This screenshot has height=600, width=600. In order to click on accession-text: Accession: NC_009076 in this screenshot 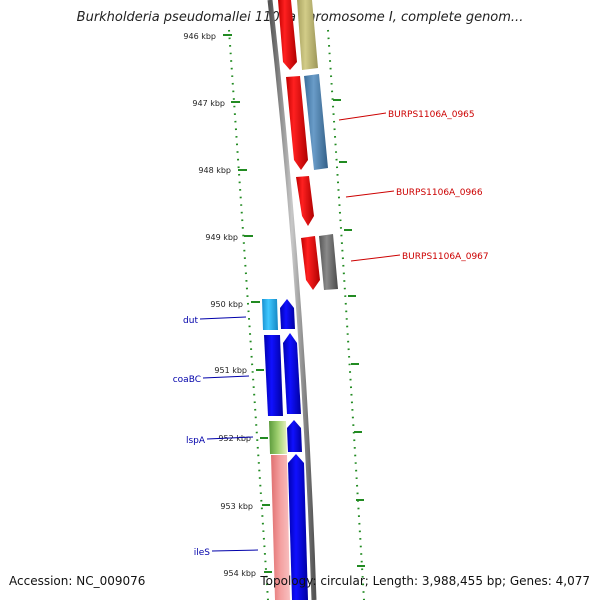, I will do `click(77, 581)`.